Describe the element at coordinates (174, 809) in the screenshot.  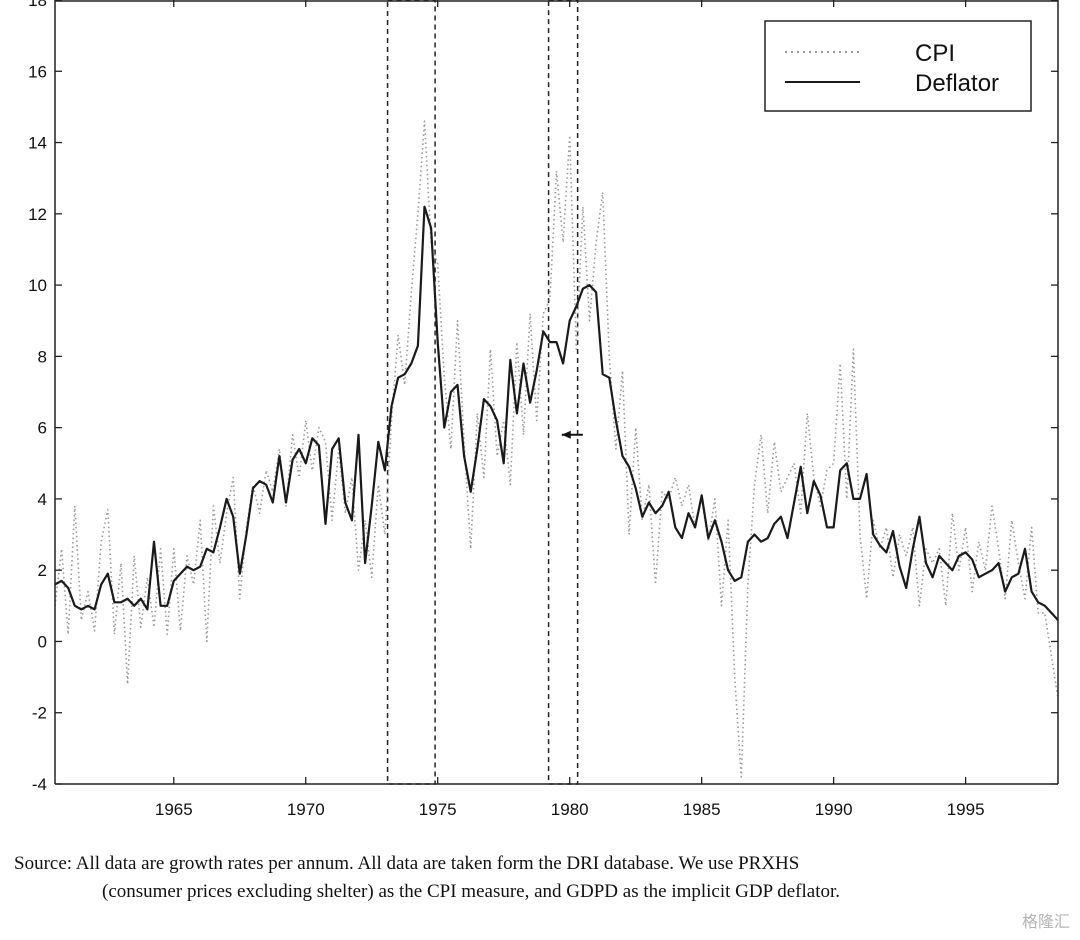
I see `x-tick-label: 1965` at that location.